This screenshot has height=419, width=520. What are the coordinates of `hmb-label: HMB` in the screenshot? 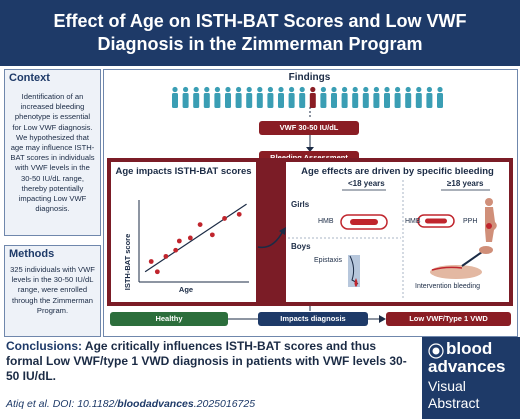 It's located at (326, 221).